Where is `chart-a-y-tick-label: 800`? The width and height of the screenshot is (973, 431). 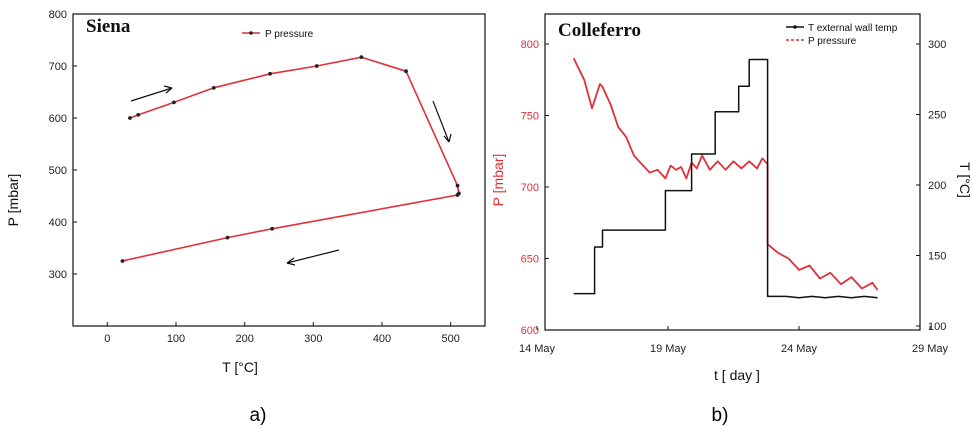 chart-a-y-tick-label: 800 is located at coordinates (58, 15).